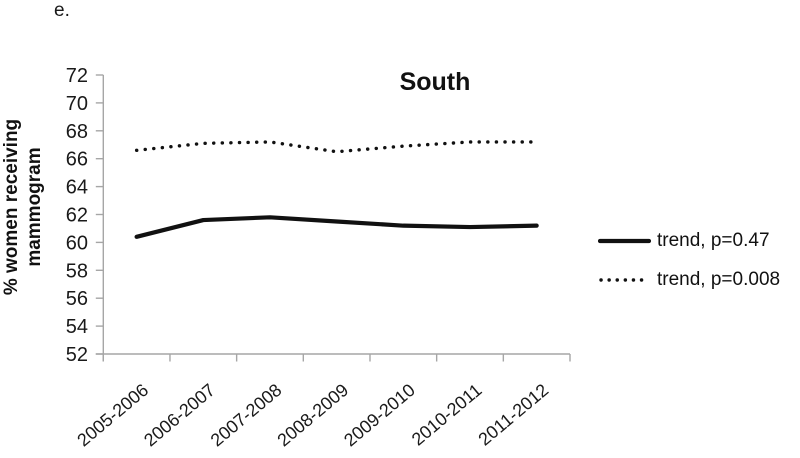  Describe the element at coordinates (77, 355) in the screenshot. I see `y-tick-label: 52` at that location.